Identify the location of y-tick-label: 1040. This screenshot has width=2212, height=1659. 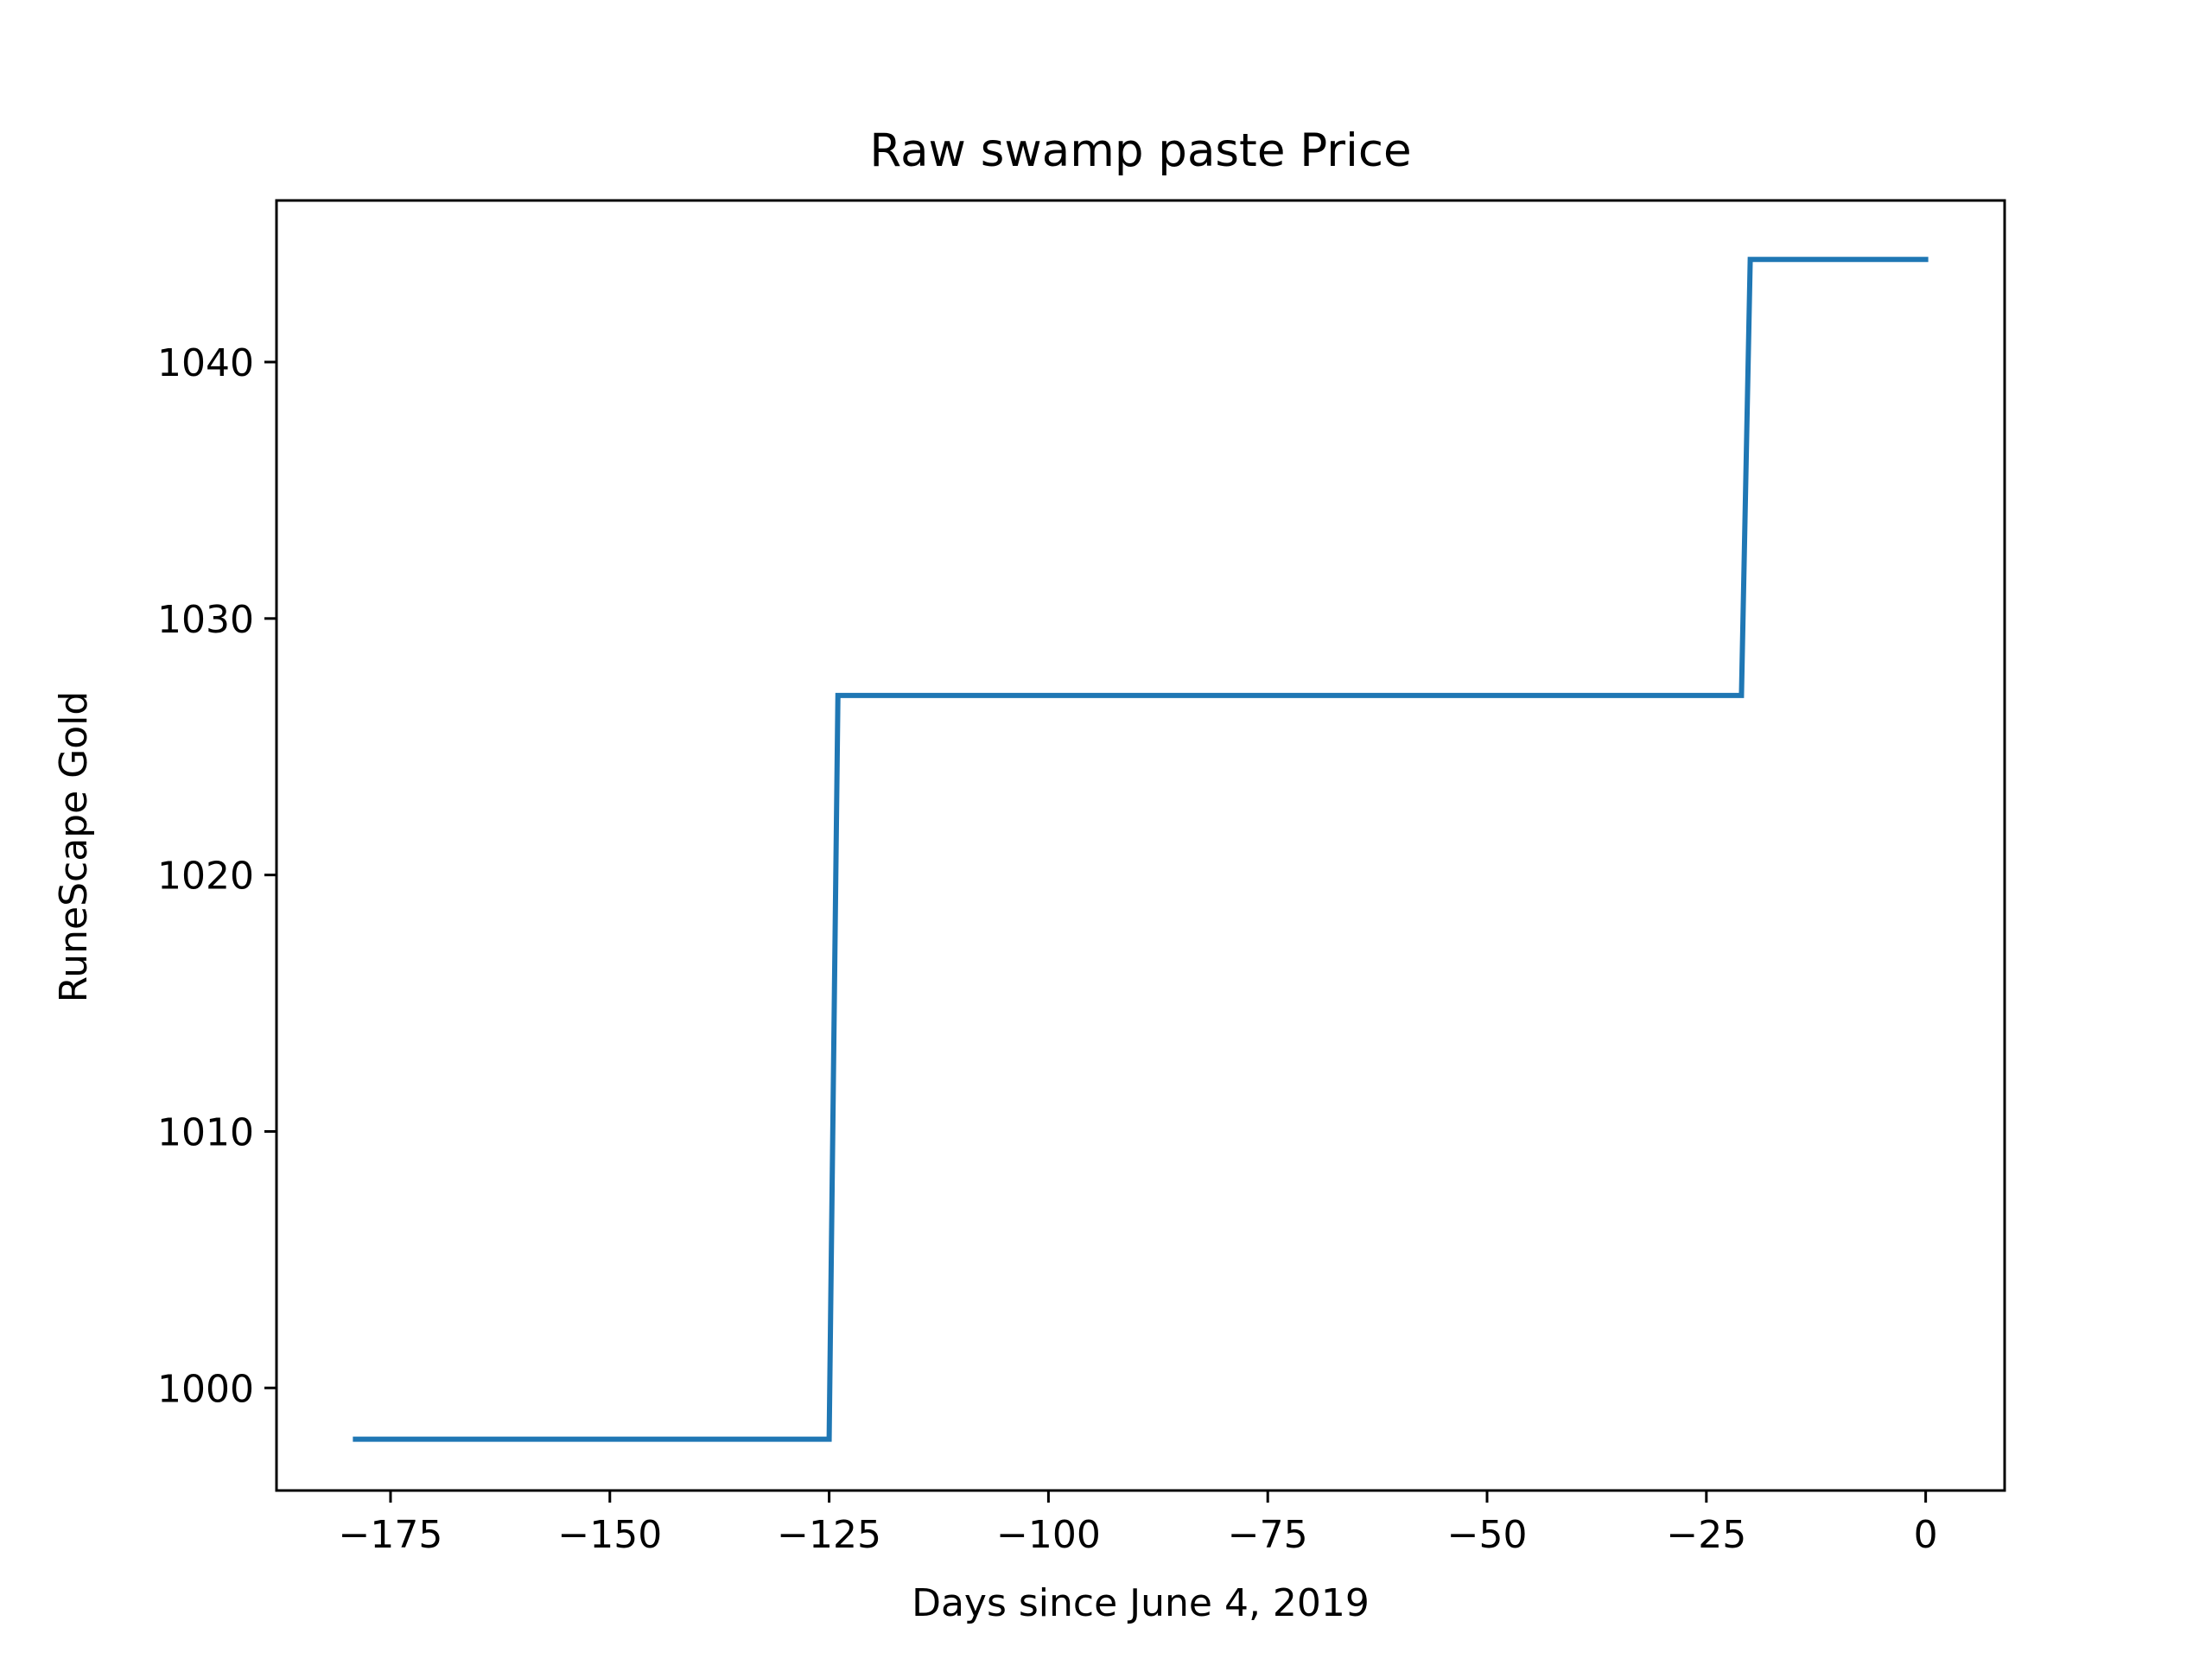
(205, 363).